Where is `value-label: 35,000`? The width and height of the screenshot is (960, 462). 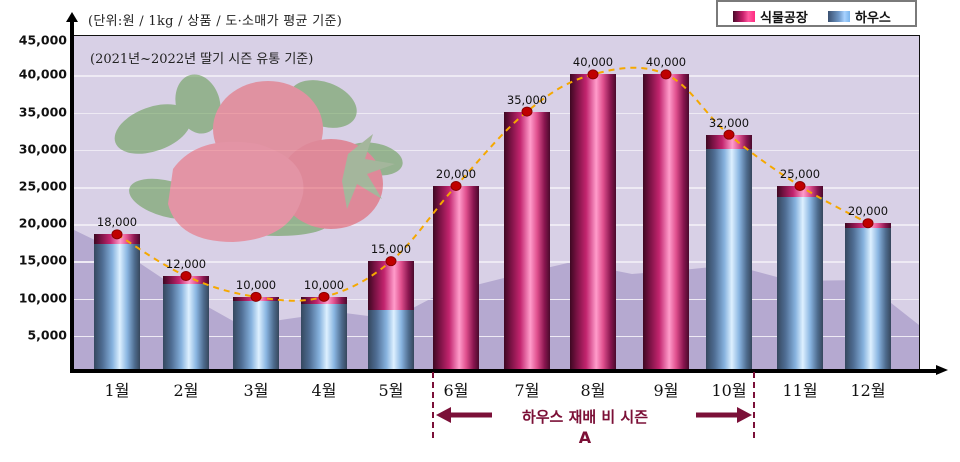 value-label: 35,000 is located at coordinates (527, 99).